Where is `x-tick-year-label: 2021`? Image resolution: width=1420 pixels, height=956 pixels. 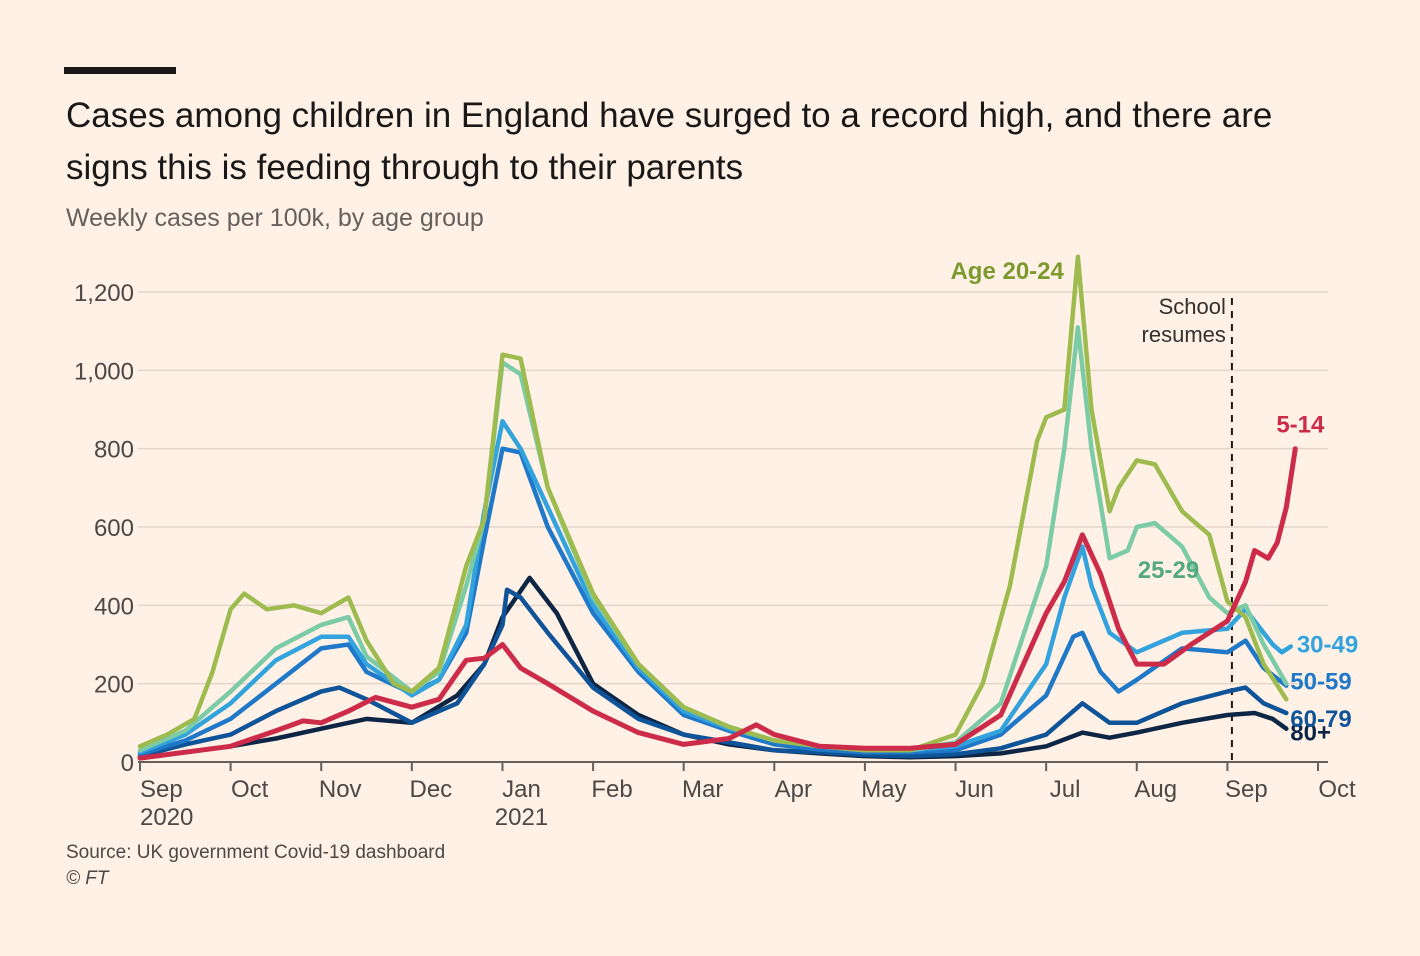 x-tick-year-label: 2021 is located at coordinates (521, 817).